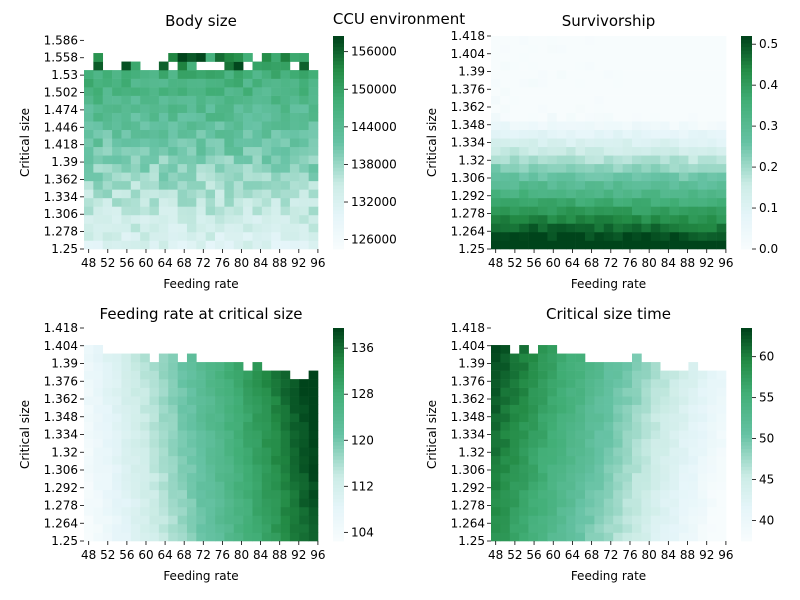 The height and width of the screenshot is (600, 800). What do you see at coordinates (572, 263) in the screenshot?
I see `x-tick-label: 64` at bounding box center [572, 263].